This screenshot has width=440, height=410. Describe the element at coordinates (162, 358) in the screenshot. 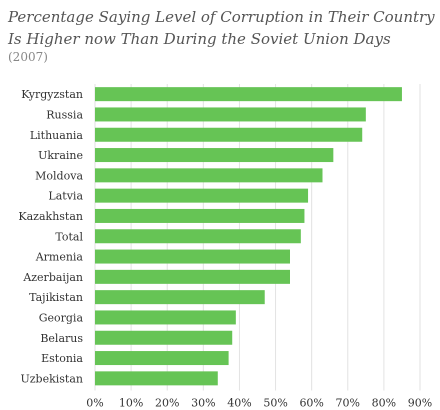

I see `bar-estonia` at that location.